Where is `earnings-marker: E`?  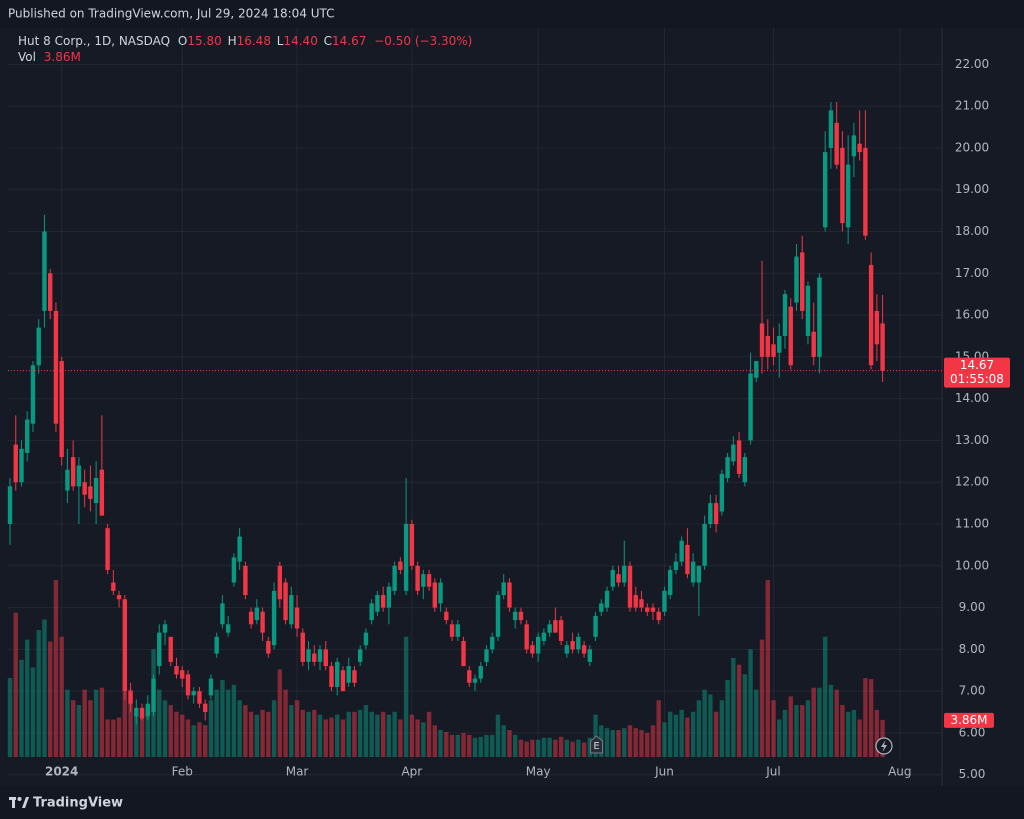
earnings-marker: E is located at coordinates (597, 744).